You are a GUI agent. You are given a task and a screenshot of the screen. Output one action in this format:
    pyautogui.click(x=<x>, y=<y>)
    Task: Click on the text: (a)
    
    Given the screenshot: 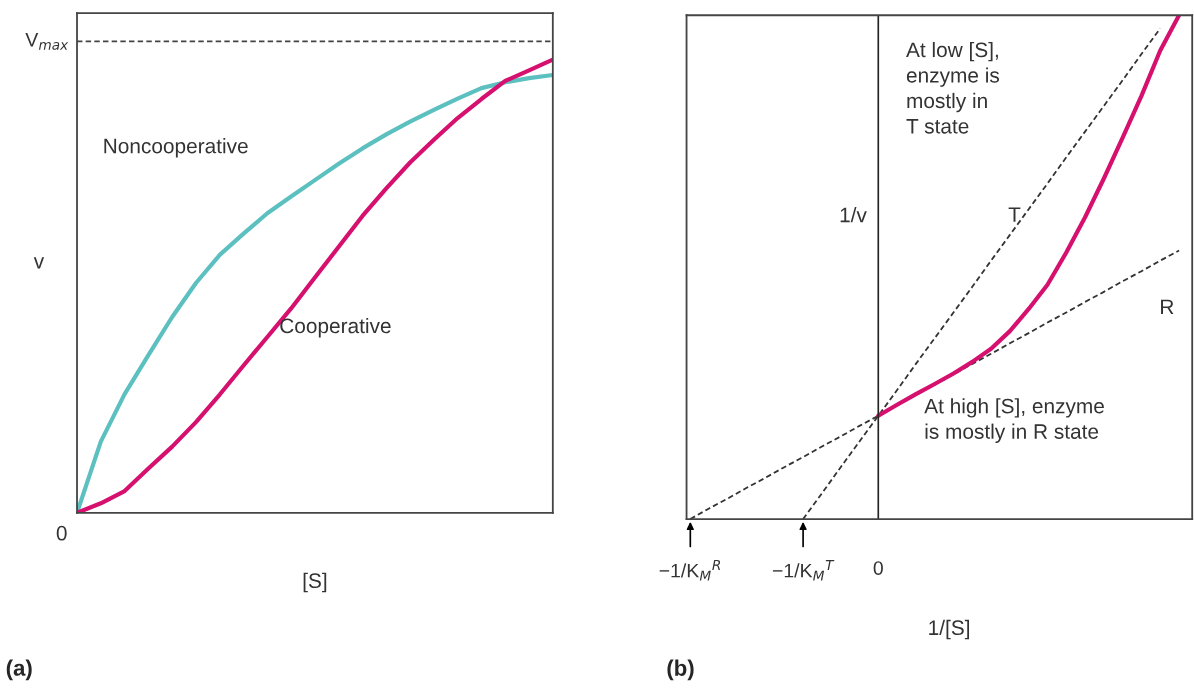 What is the action you would take?
    pyautogui.click(x=19, y=670)
    